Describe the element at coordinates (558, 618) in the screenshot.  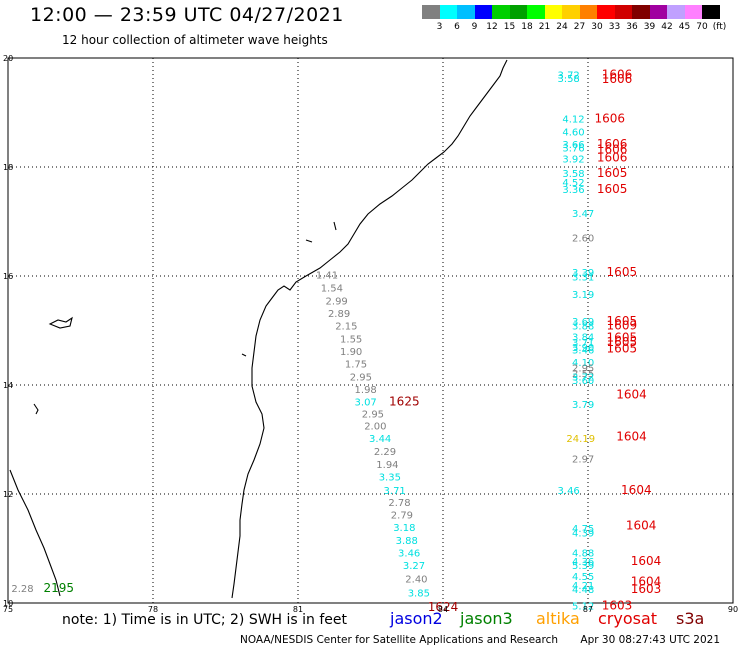
I see `satellite-altika: altika` at that location.